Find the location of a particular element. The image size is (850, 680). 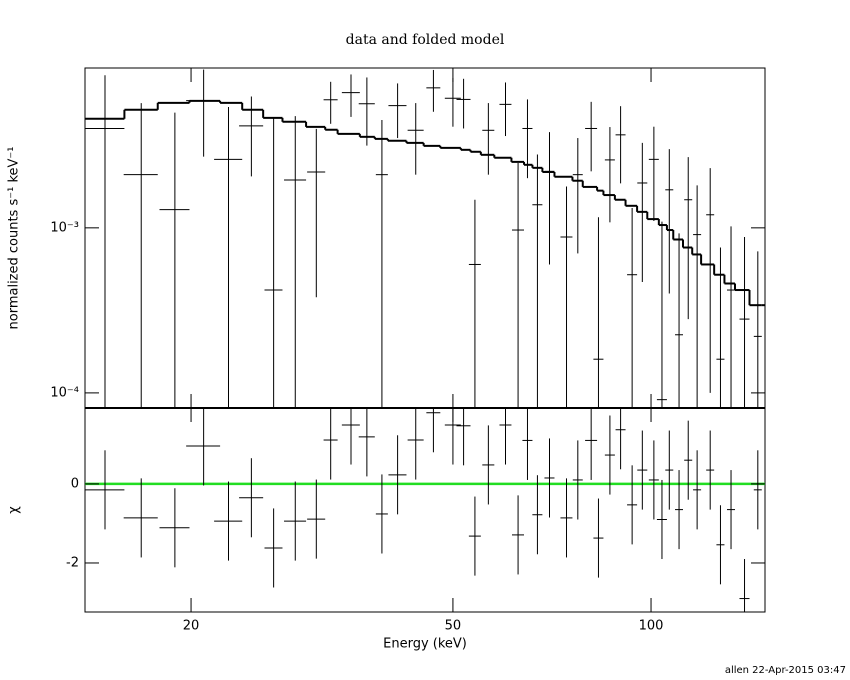

y-tick-label: -2 is located at coordinates (72, 562).